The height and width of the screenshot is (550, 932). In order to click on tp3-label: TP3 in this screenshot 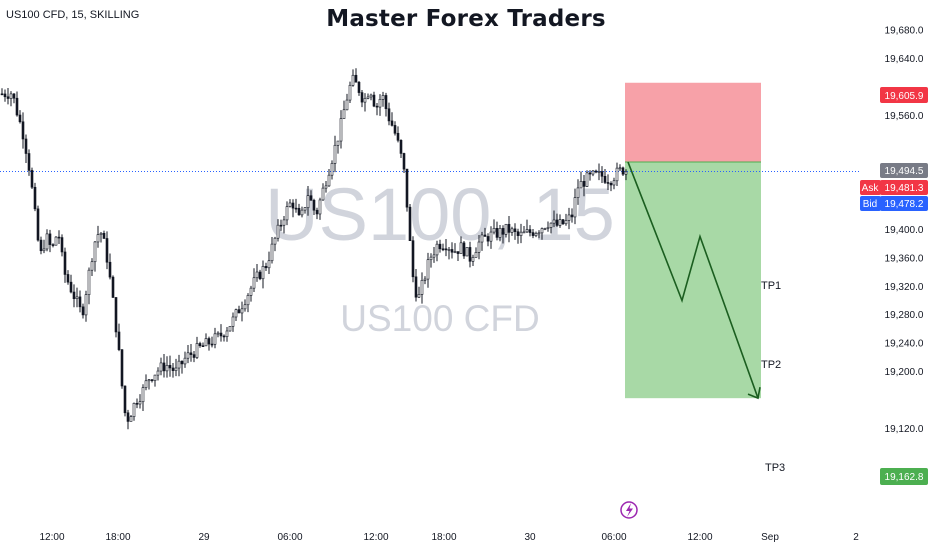, I will do `click(775, 468)`.